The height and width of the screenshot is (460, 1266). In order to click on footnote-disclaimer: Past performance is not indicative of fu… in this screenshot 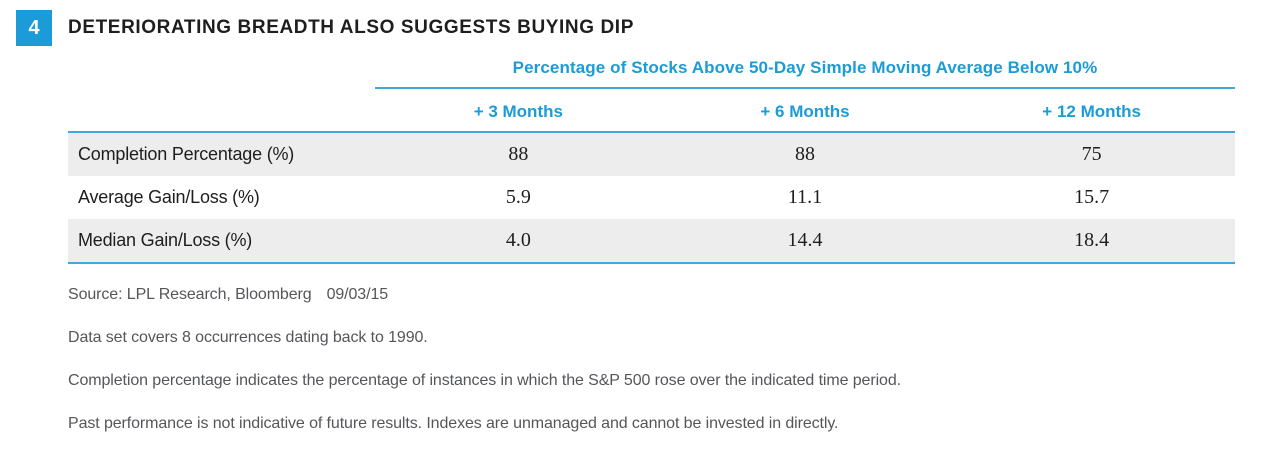, I will do `click(453, 423)`.